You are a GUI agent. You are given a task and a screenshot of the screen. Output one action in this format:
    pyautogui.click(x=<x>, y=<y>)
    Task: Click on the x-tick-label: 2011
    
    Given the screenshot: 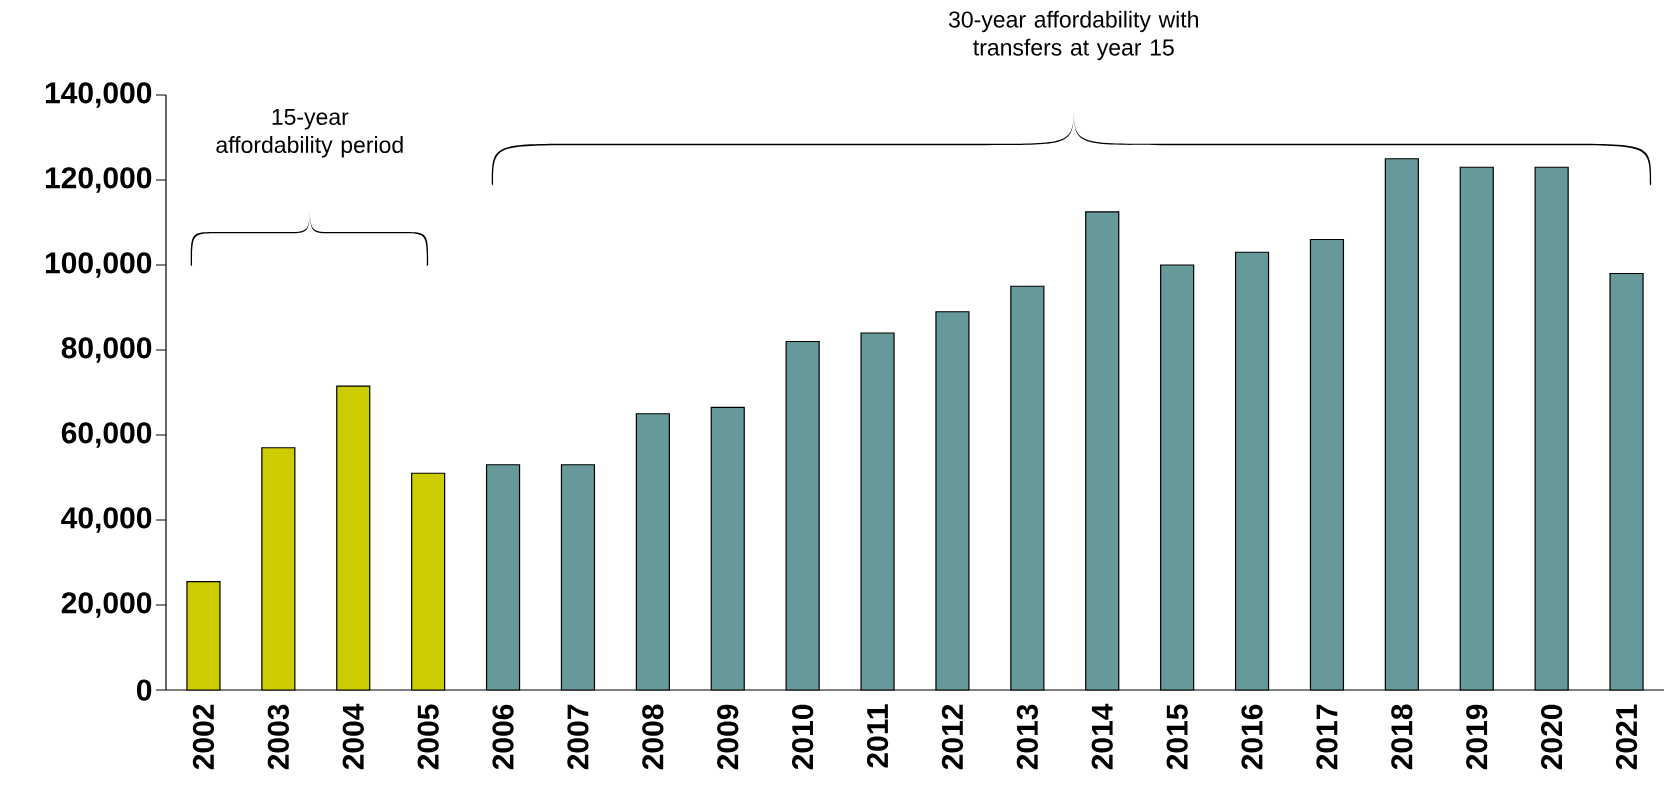 What is the action you would take?
    pyautogui.click(x=877, y=736)
    